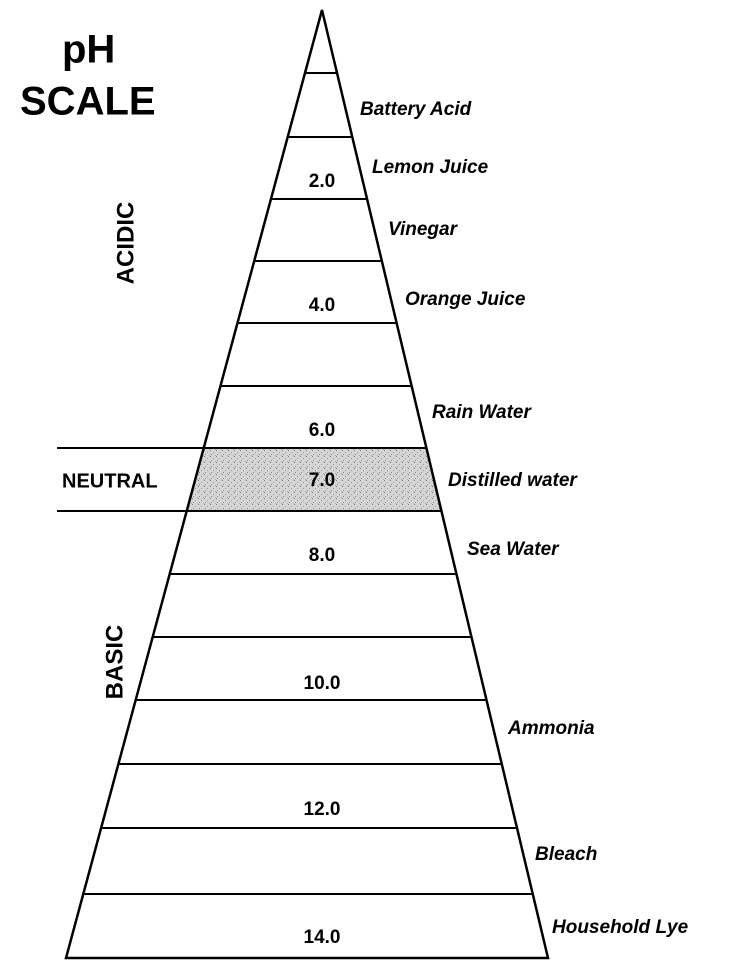 This screenshot has height=961, width=732. I want to click on substance-label: Sea Water, so click(513, 549).